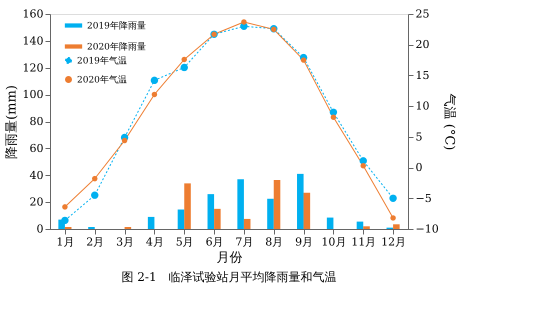 This screenshot has width=547, height=320. Describe the element at coordinates (229, 258) in the screenshot. I see `x-axis-title: 月份` at that location.